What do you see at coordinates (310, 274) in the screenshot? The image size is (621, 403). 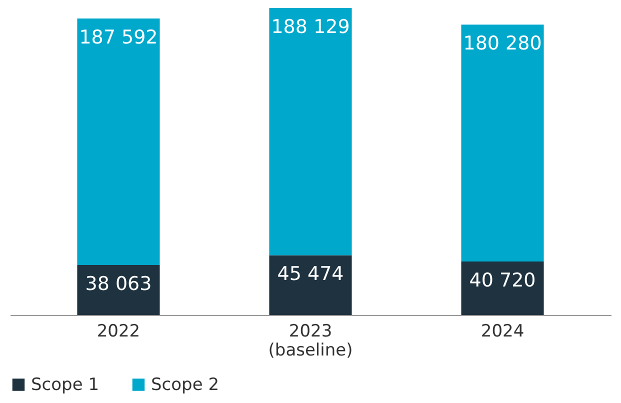 I see `data-label: 45 474` at bounding box center [310, 274].